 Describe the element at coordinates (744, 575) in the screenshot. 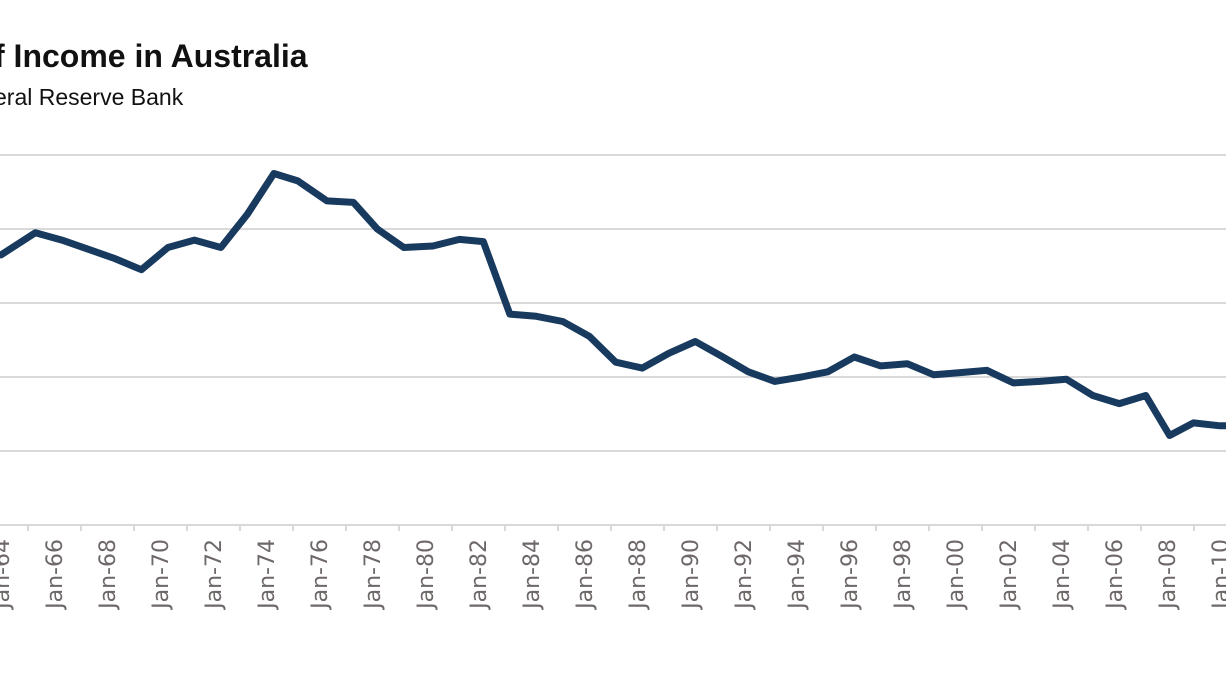

I see `x-tick-label: Jan-92` at that location.